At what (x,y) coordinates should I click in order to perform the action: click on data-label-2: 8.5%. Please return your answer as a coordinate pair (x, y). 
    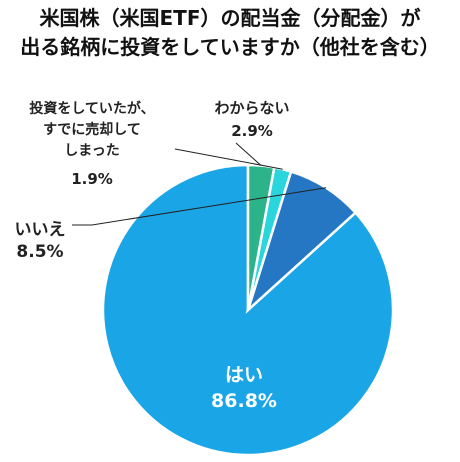
    Looking at the image, I should click on (39, 252).